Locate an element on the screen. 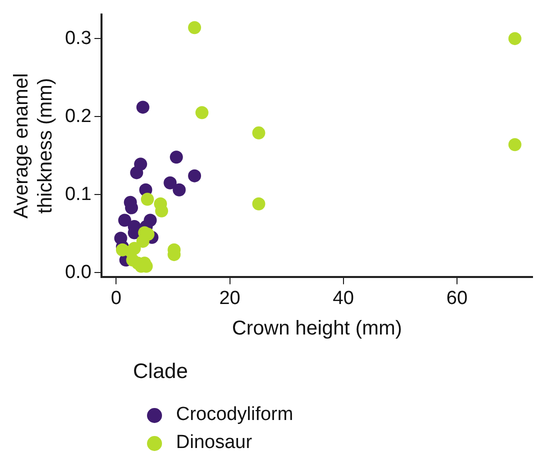  x-tick-label: 0 is located at coordinates (116, 298).